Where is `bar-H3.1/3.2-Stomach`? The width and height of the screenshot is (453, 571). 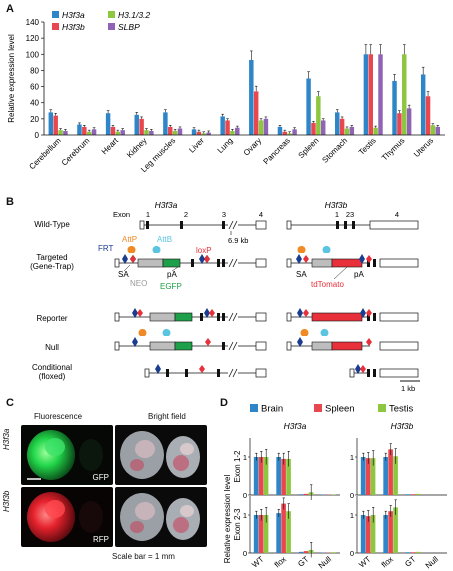 bar-H3.1/3.2-Stomach is located at coordinates (347, 131).